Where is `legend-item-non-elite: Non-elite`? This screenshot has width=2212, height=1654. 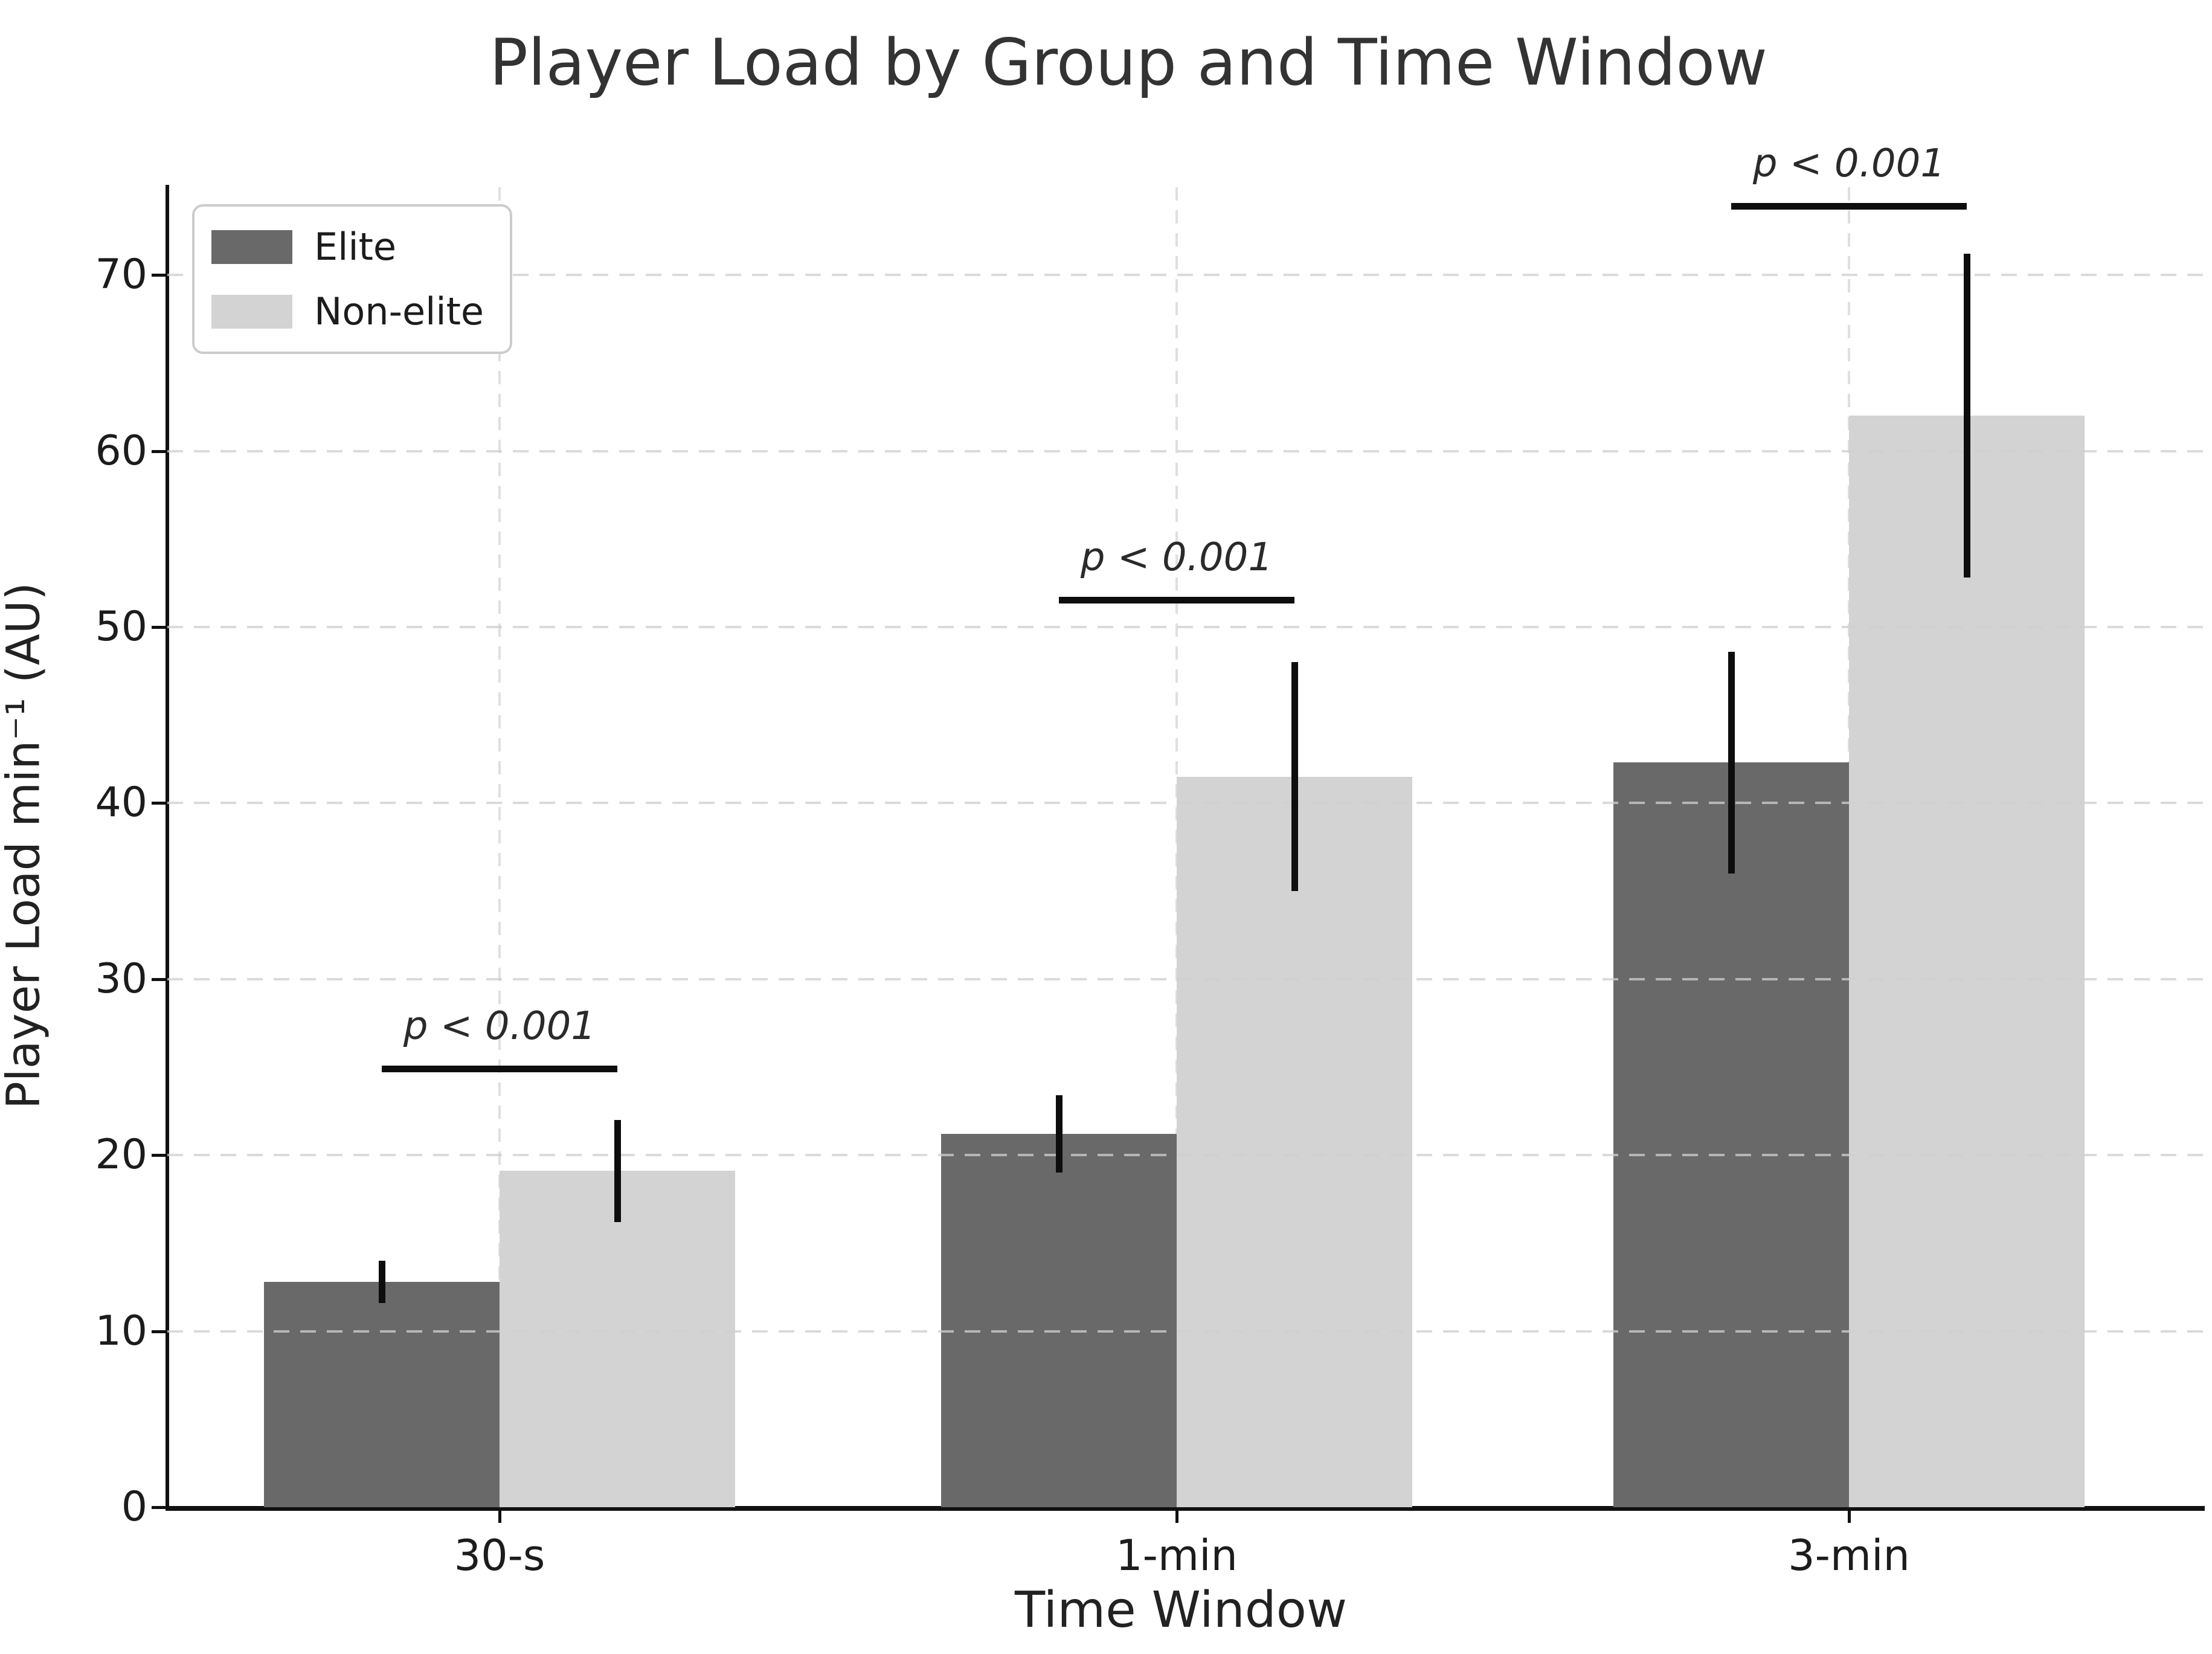
legend-item-non-elite: Non-elite is located at coordinates (360, 311).